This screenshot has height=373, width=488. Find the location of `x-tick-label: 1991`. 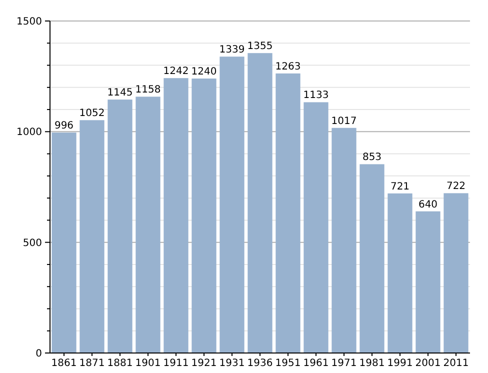

x-tick-label: 1991 is located at coordinates (400, 363).